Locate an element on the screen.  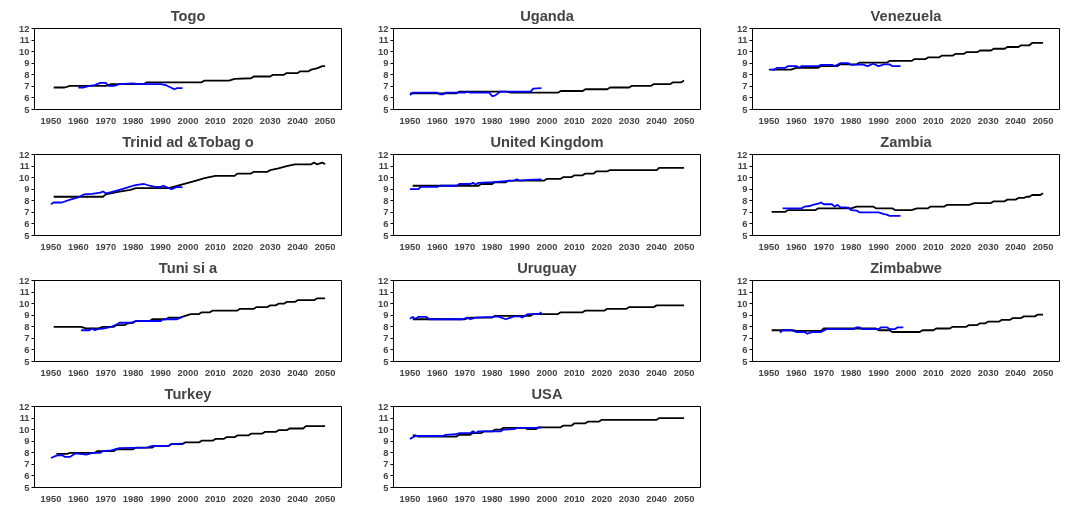
chart-title: Uganda is located at coordinates (547, 15).